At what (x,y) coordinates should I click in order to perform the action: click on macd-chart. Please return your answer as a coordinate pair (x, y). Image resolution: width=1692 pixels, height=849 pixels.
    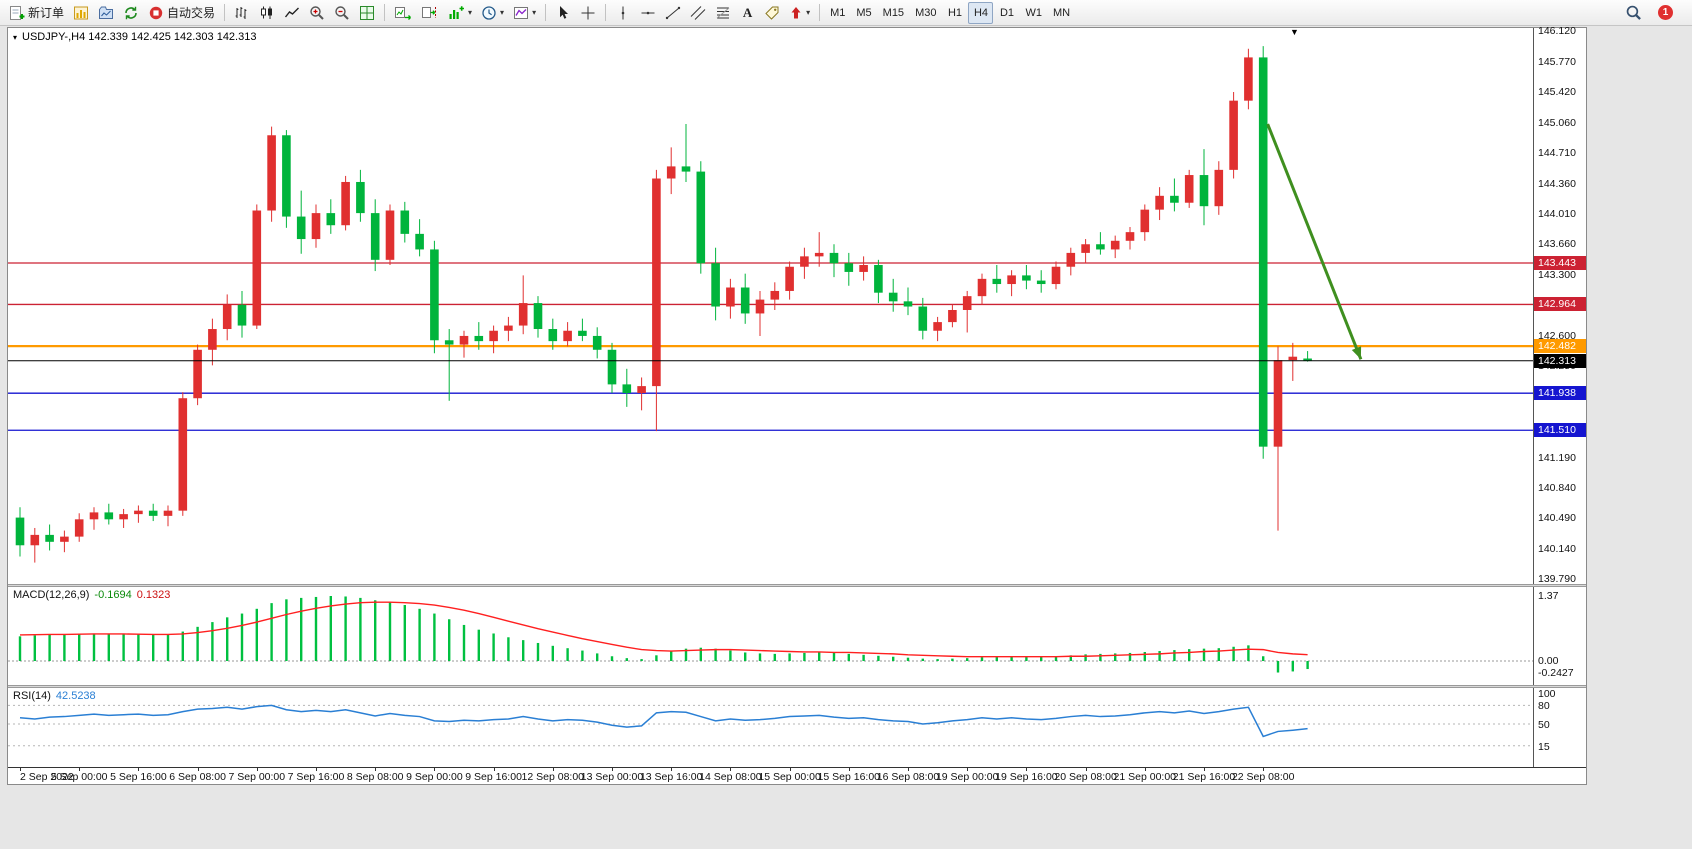
    Looking at the image, I should click on (770, 636).